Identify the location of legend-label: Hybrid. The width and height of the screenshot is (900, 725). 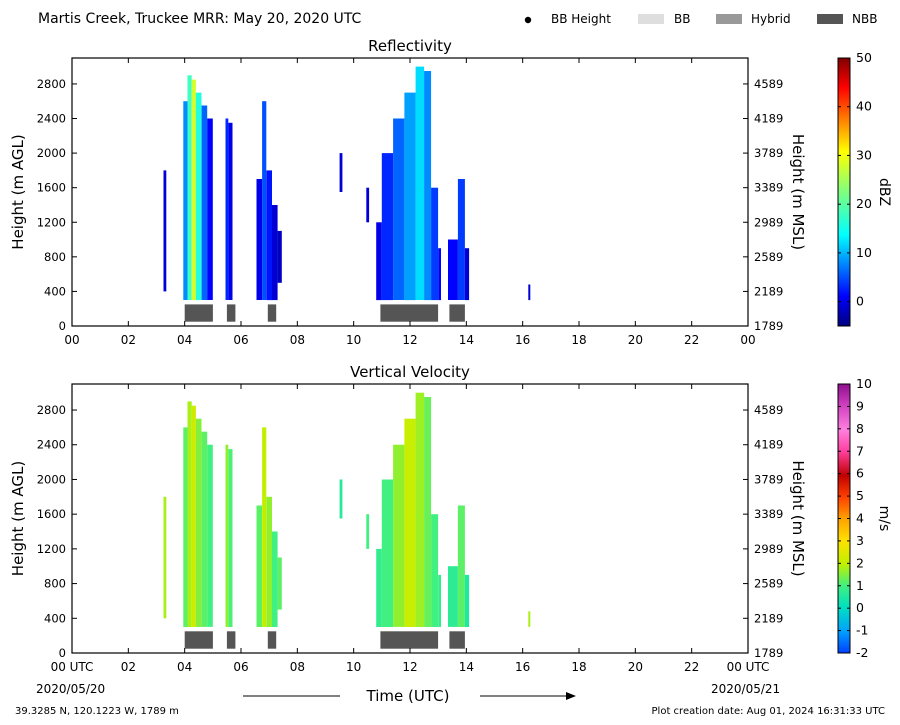
(771, 19).